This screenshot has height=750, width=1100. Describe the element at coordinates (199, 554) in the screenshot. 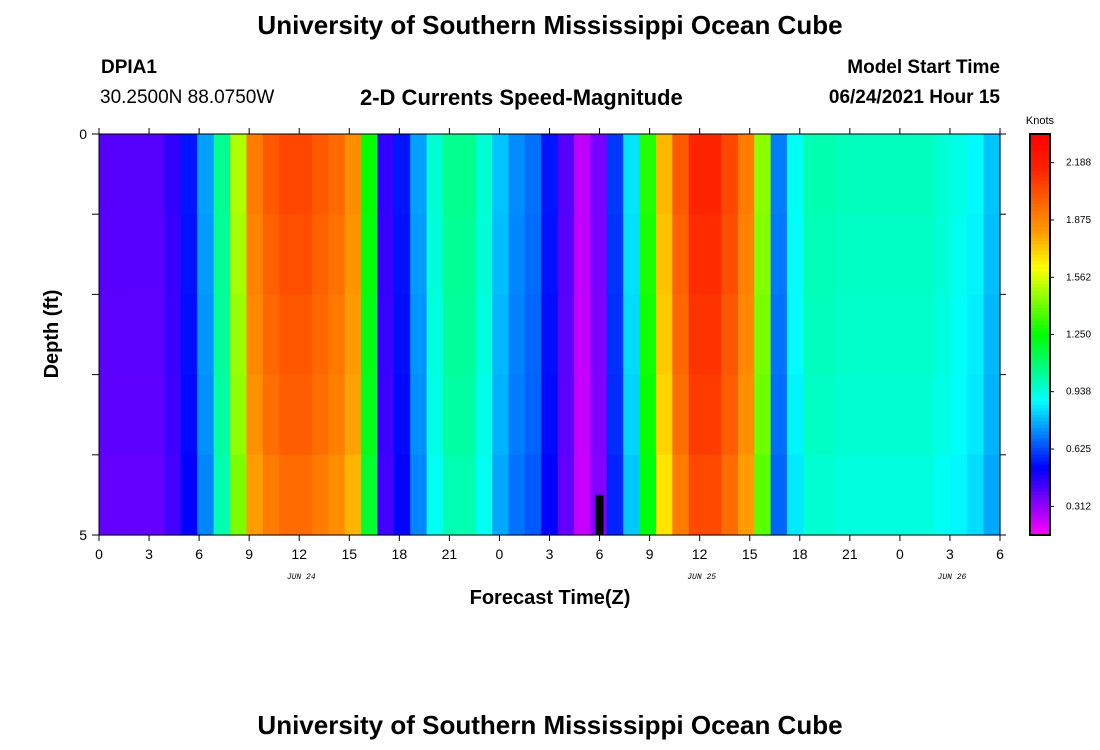

I see `x-tick-label: 6` at that location.